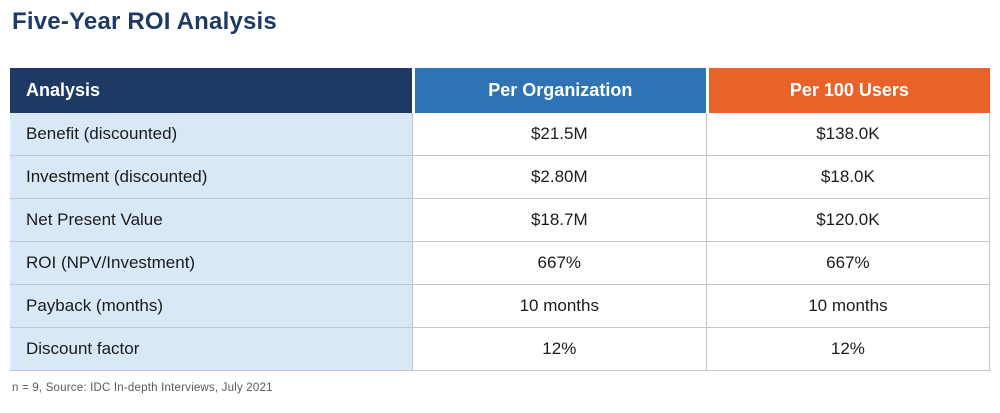 The height and width of the screenshot is (413, 1000). What do you see at coordinates (847, 134) in the screenshot?
I see `cell-value: $138.0K` at bounding box center [847, 134].